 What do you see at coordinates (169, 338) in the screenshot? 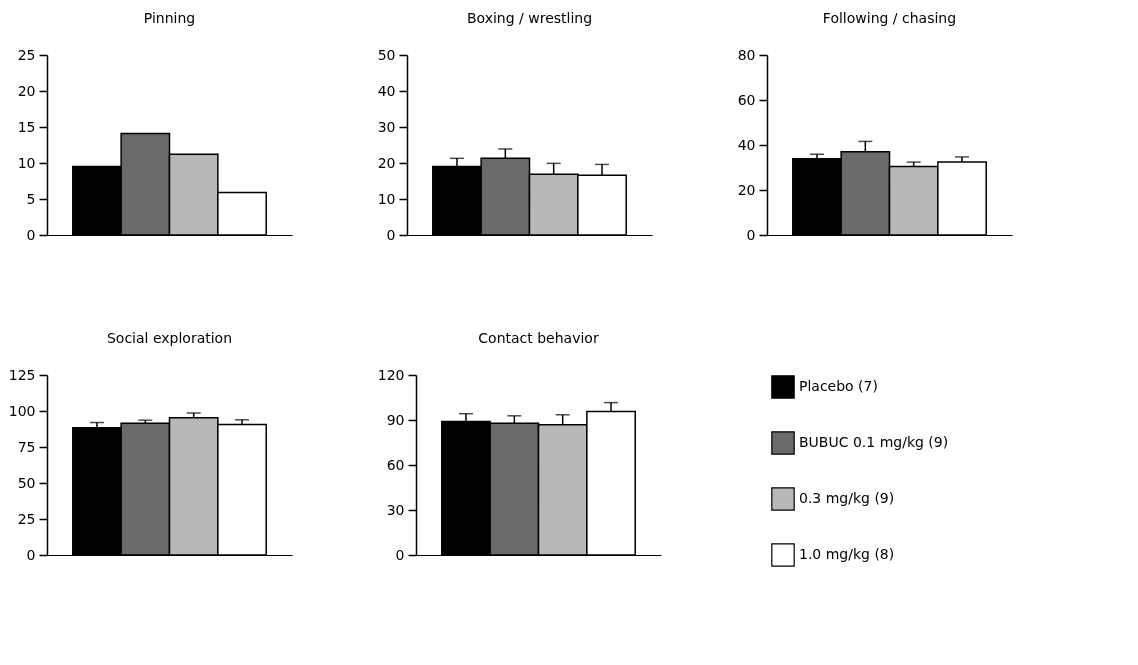
I see `chart-title: Social exploration` at bounding box center [169, 338].